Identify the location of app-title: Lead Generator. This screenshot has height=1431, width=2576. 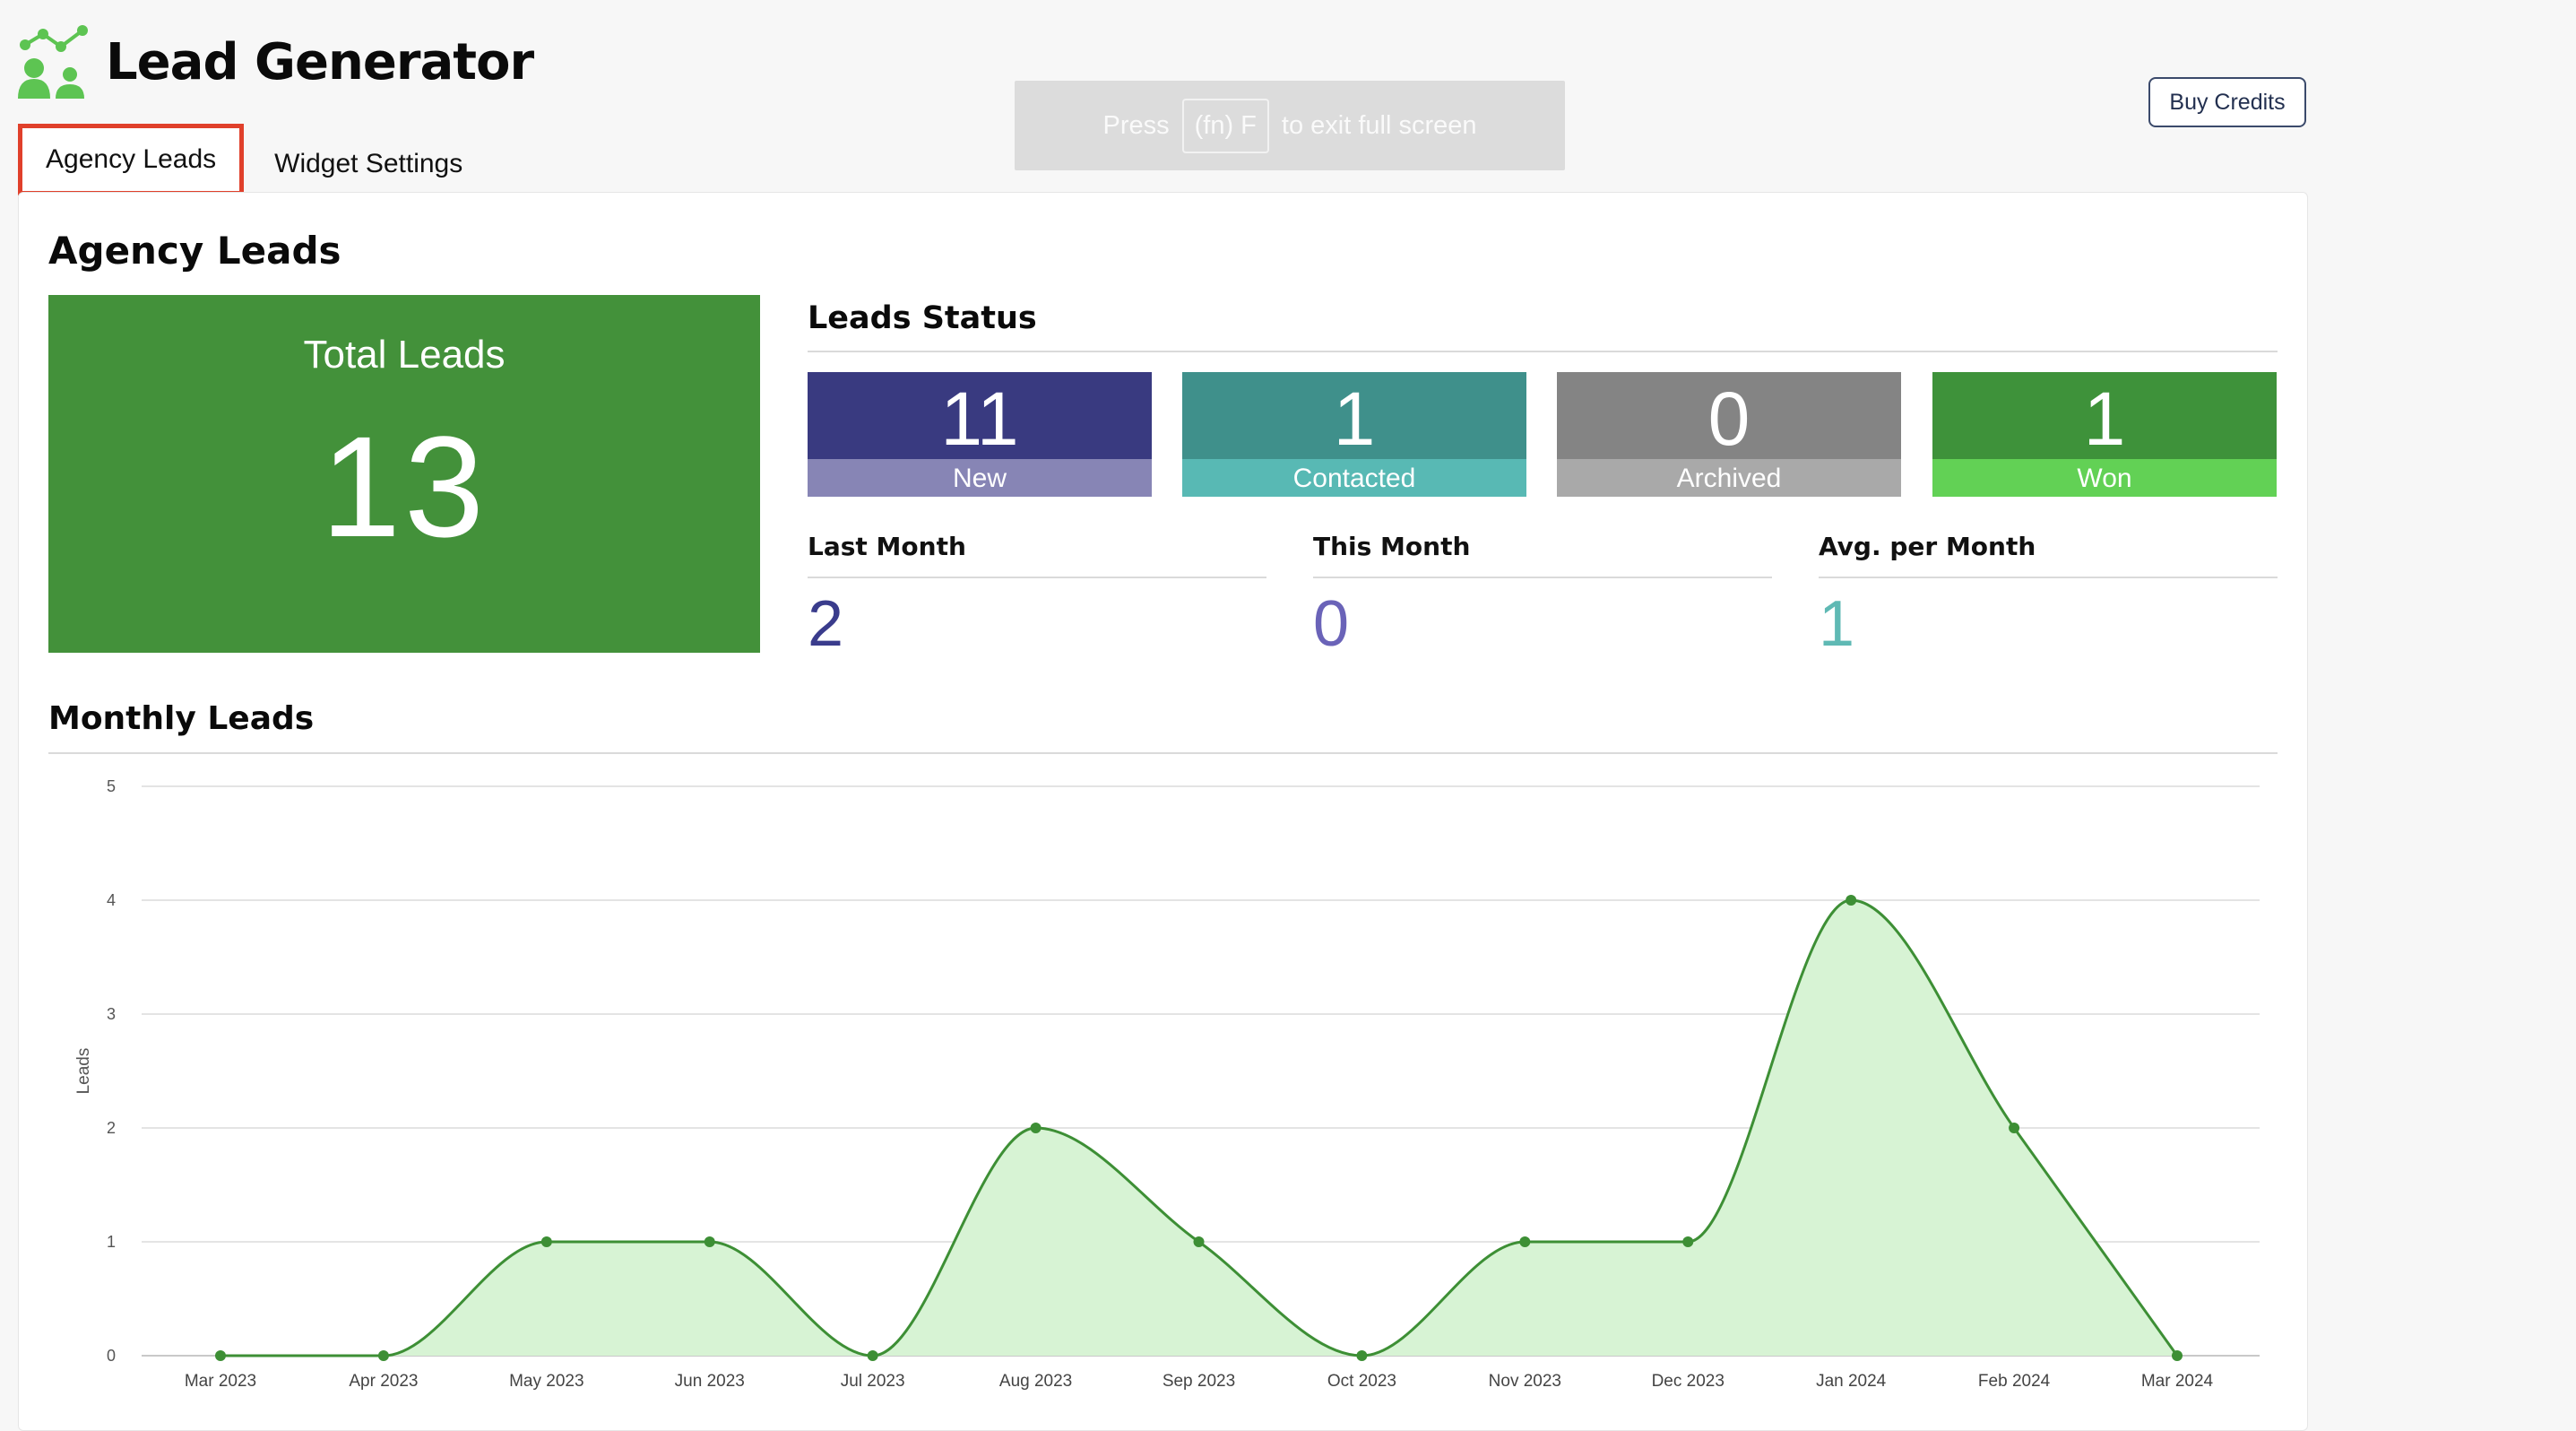
(320, 61).